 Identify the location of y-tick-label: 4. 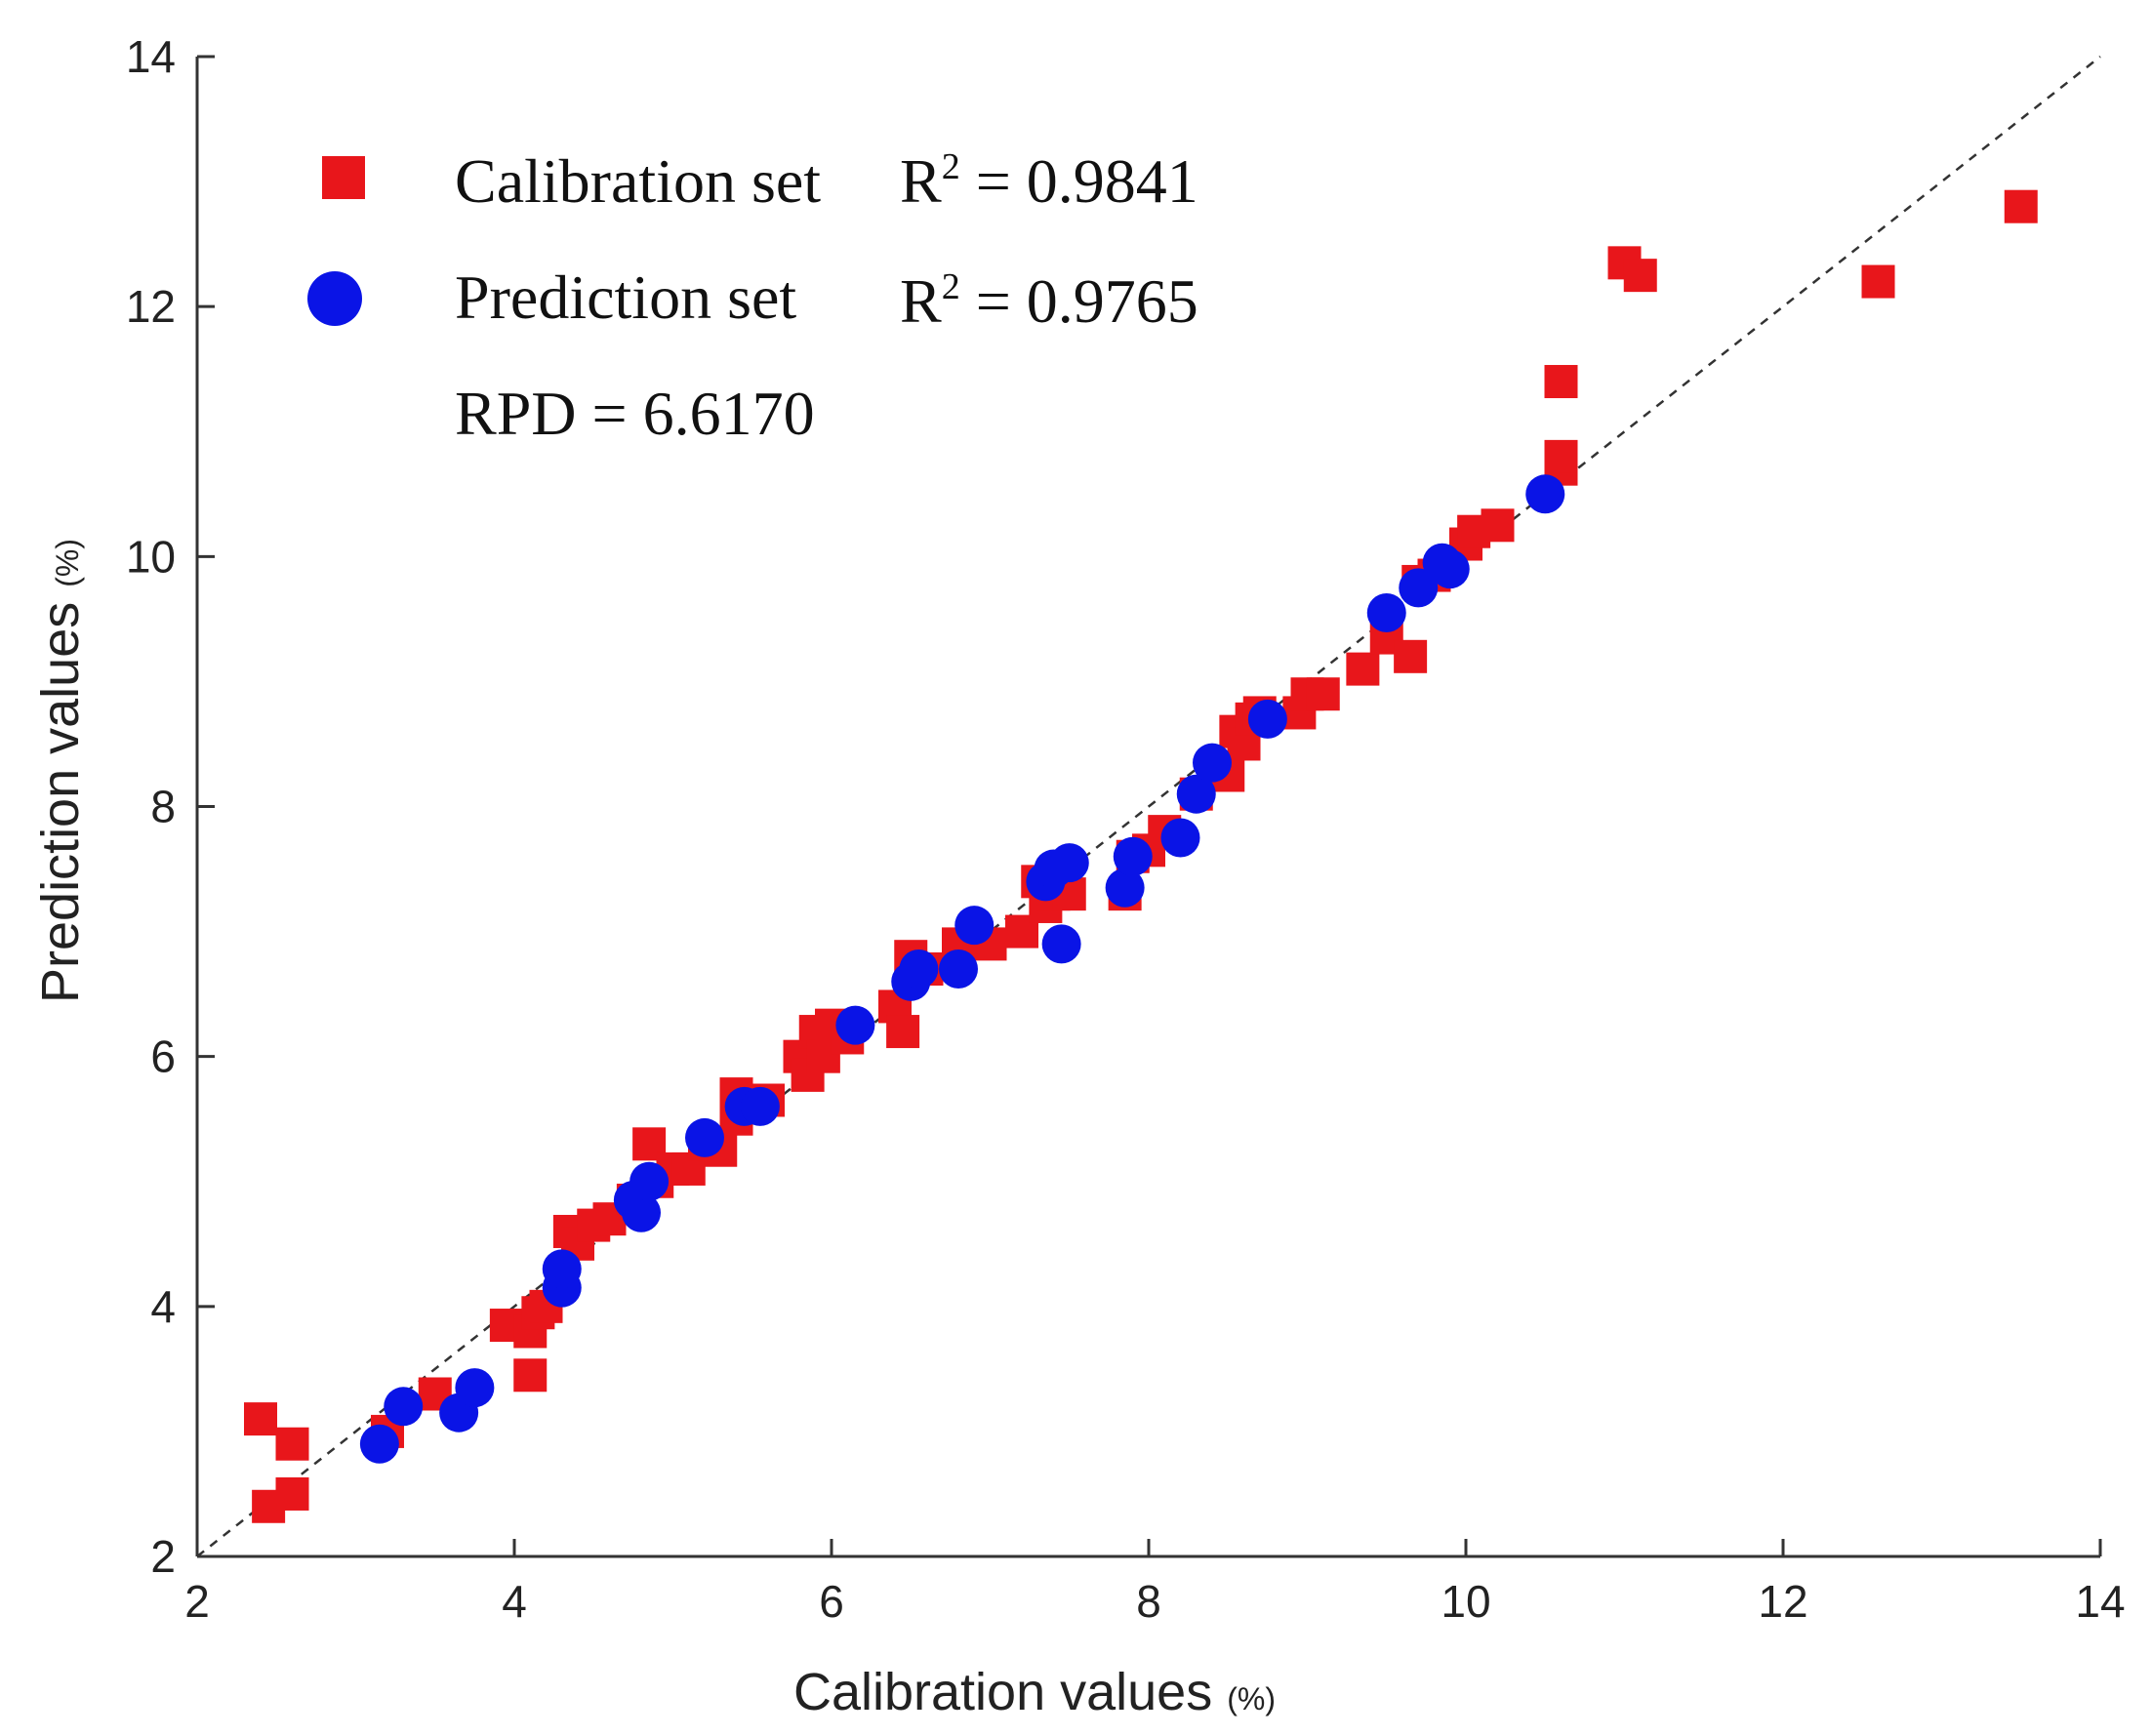
(163, 1306).